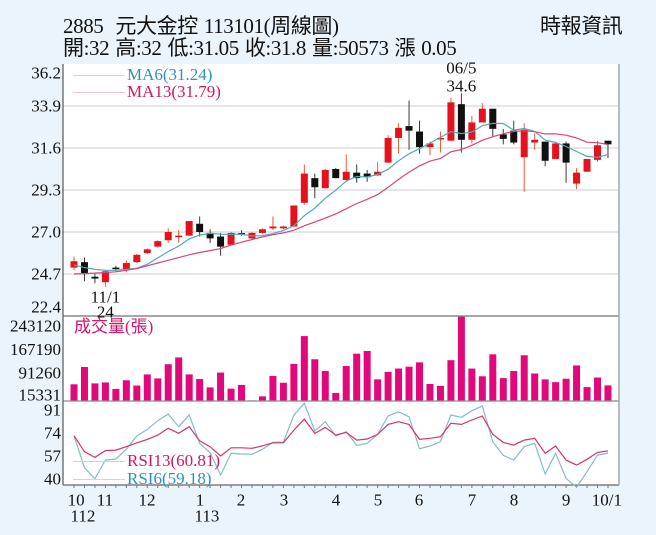 This screenshot has height=535, width=656. What do you see at coordinates (46, 106) in the screenshot?
I see `price-axis-label: 33.9` at bounding box center [46, 106].